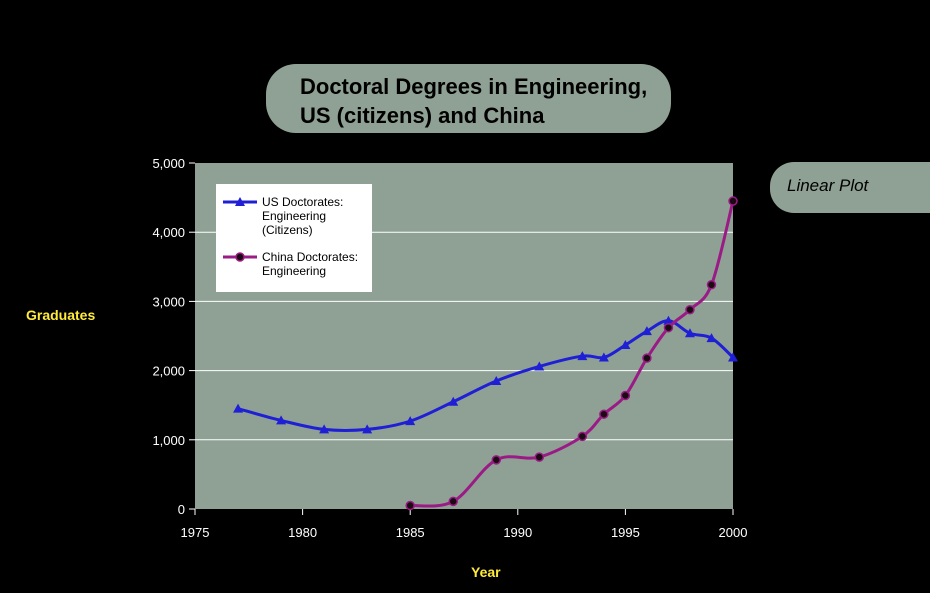 The width and height of the screenshot is (930, 593). I want to click on y-tick-label: 4,000, so click(168, 232).